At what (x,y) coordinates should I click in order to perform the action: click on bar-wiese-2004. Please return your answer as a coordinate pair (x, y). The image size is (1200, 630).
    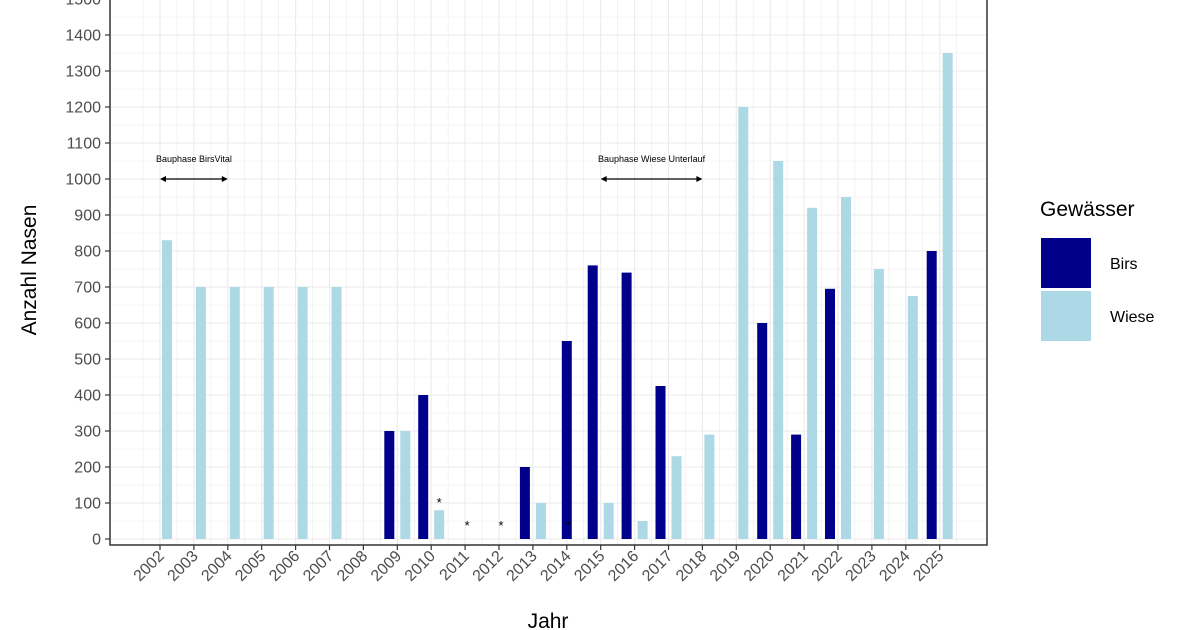
    Looking at the image, I should click on (234, 413).